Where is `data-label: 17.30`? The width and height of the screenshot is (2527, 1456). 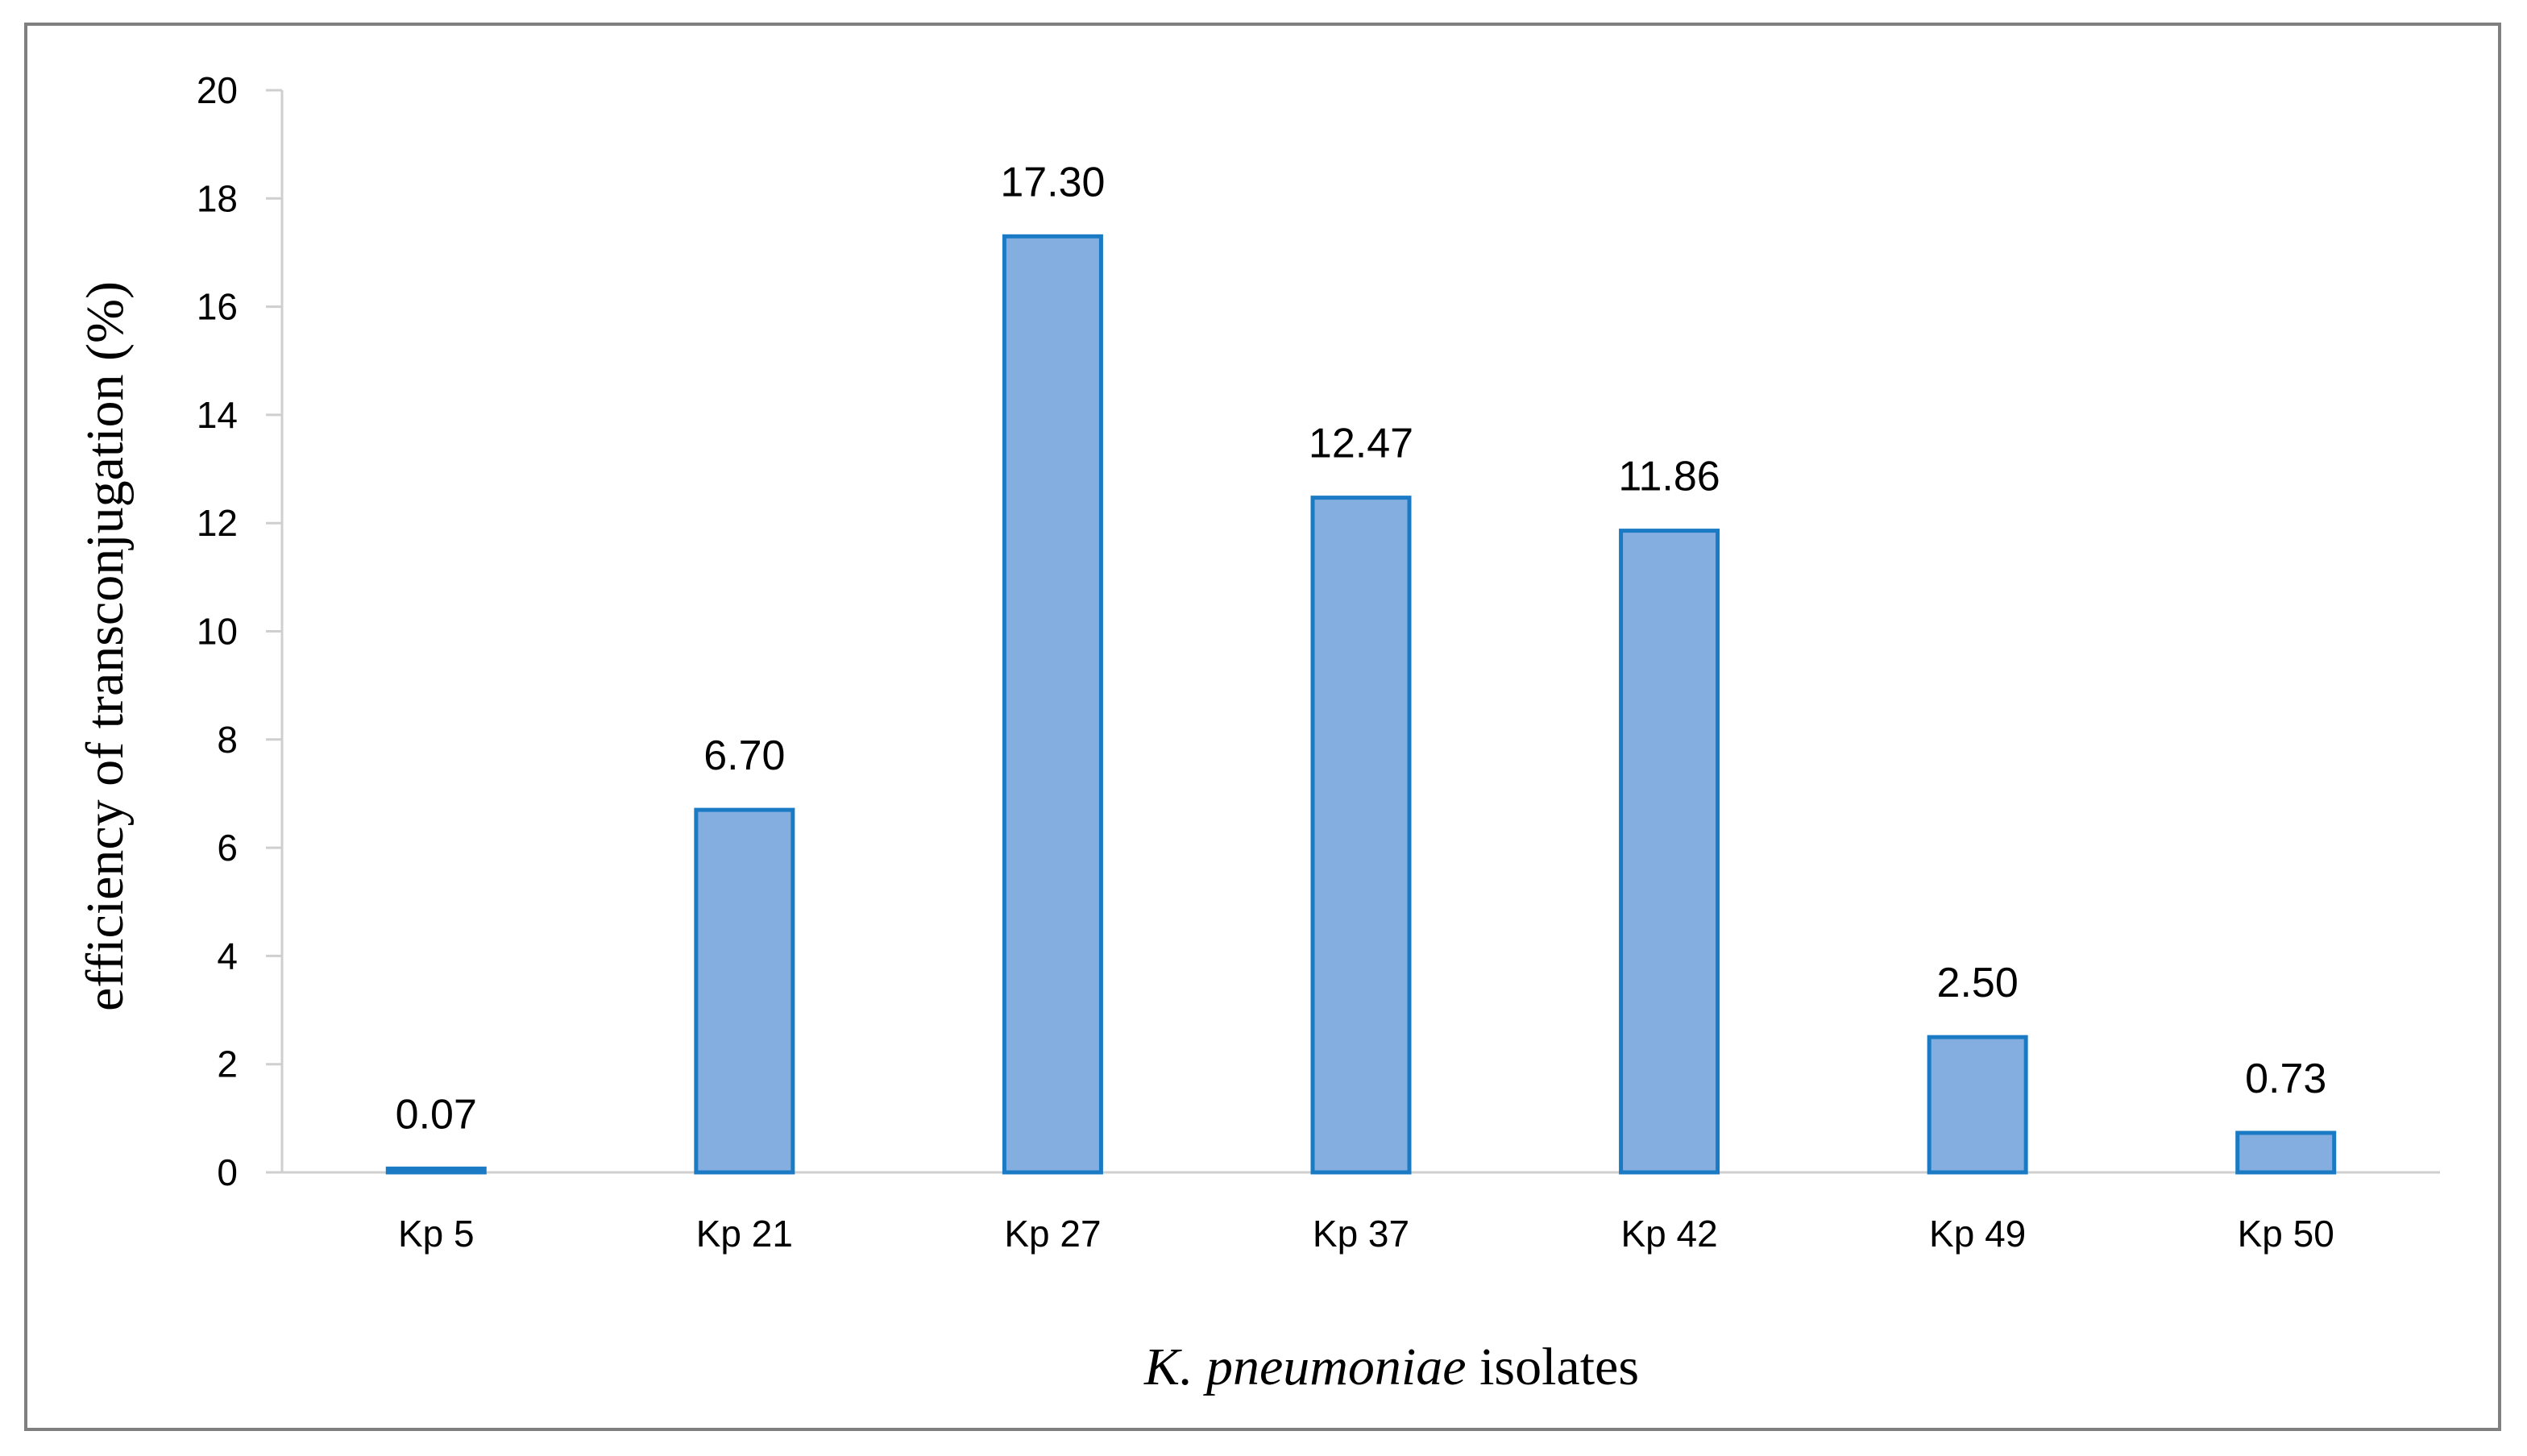 data-label: 17.30 is located at coordinates (1052, 182).